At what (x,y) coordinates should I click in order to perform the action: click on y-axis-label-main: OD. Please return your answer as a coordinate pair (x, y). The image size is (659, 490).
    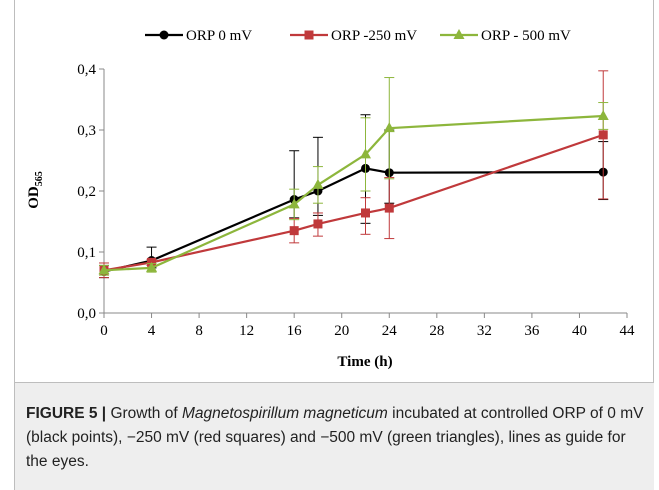
    Looking at the image, I should click on (34, 197).